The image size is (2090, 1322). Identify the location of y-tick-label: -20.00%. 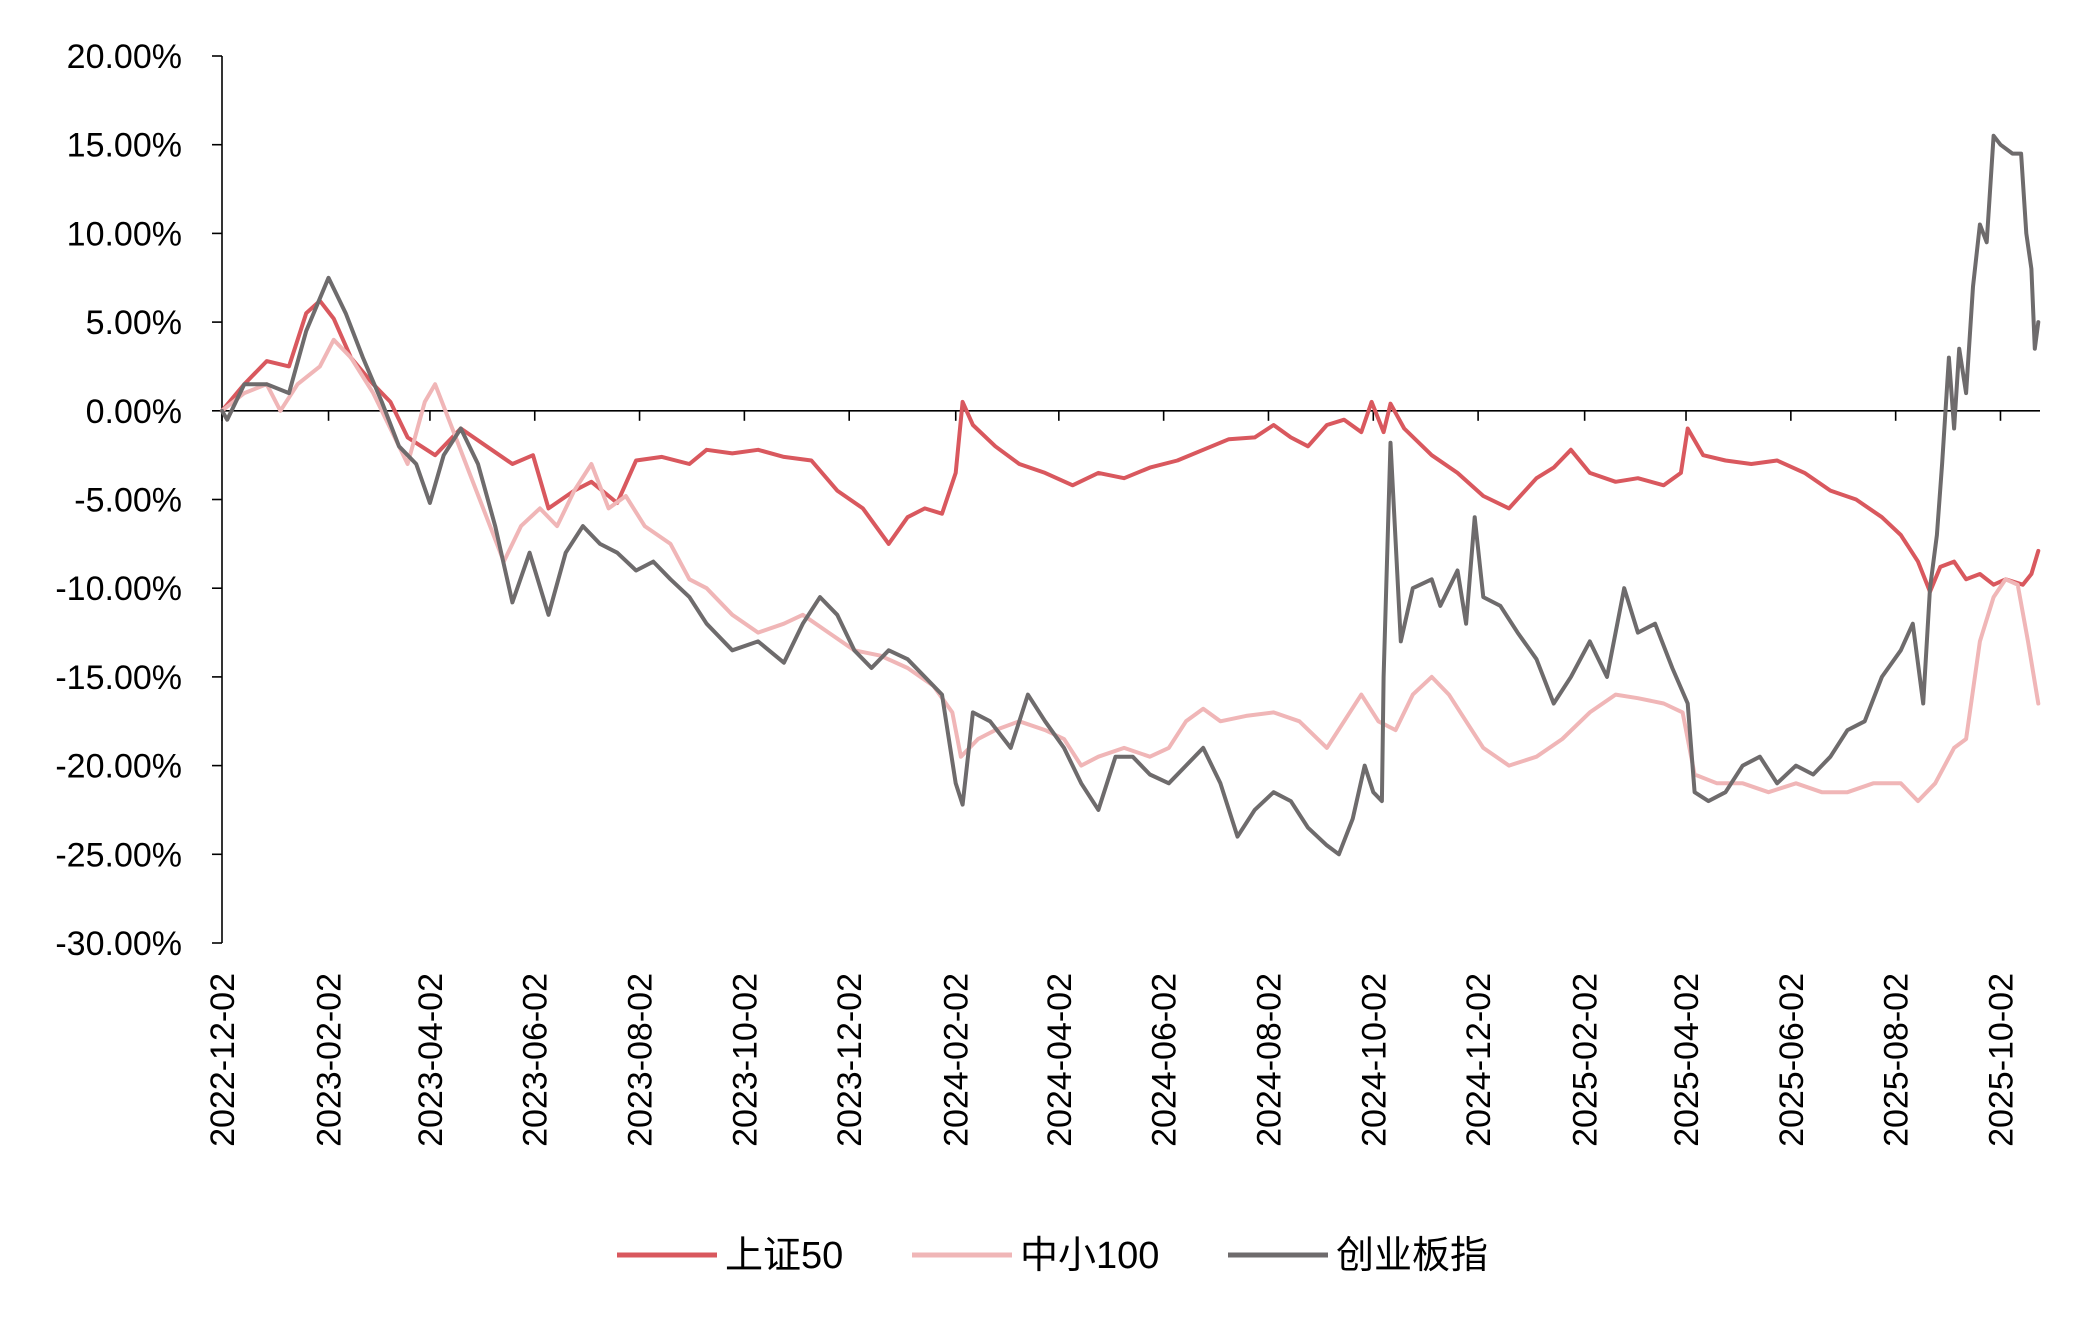
(118, 767).